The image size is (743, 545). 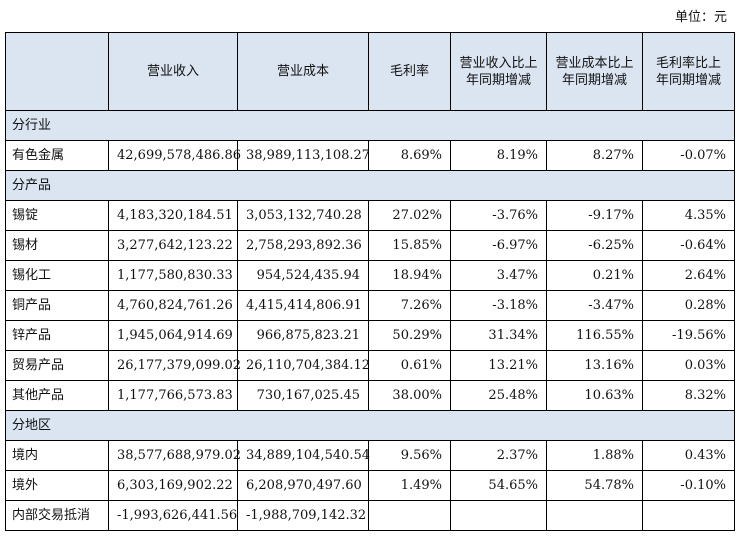 I want to click on cost-change-cell: 0.21%, so click(x=594, y=275).